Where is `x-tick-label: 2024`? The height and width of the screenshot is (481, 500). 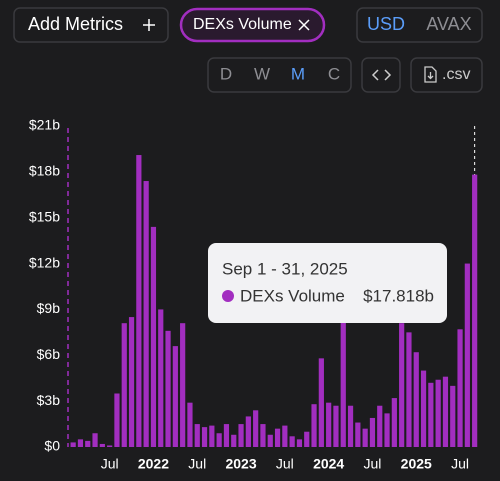 x-tick-label: 2024 is located at coordinates (328, 464).